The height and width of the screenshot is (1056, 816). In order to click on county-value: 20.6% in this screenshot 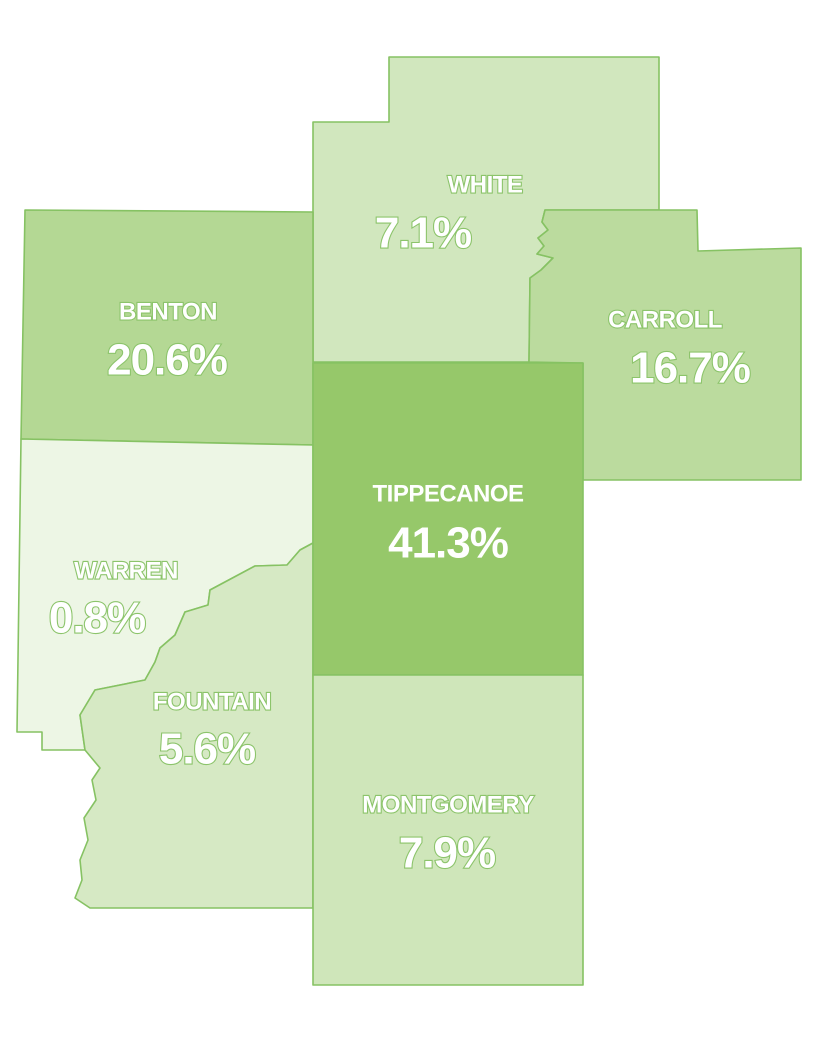, I will do `click(167, 360)`.